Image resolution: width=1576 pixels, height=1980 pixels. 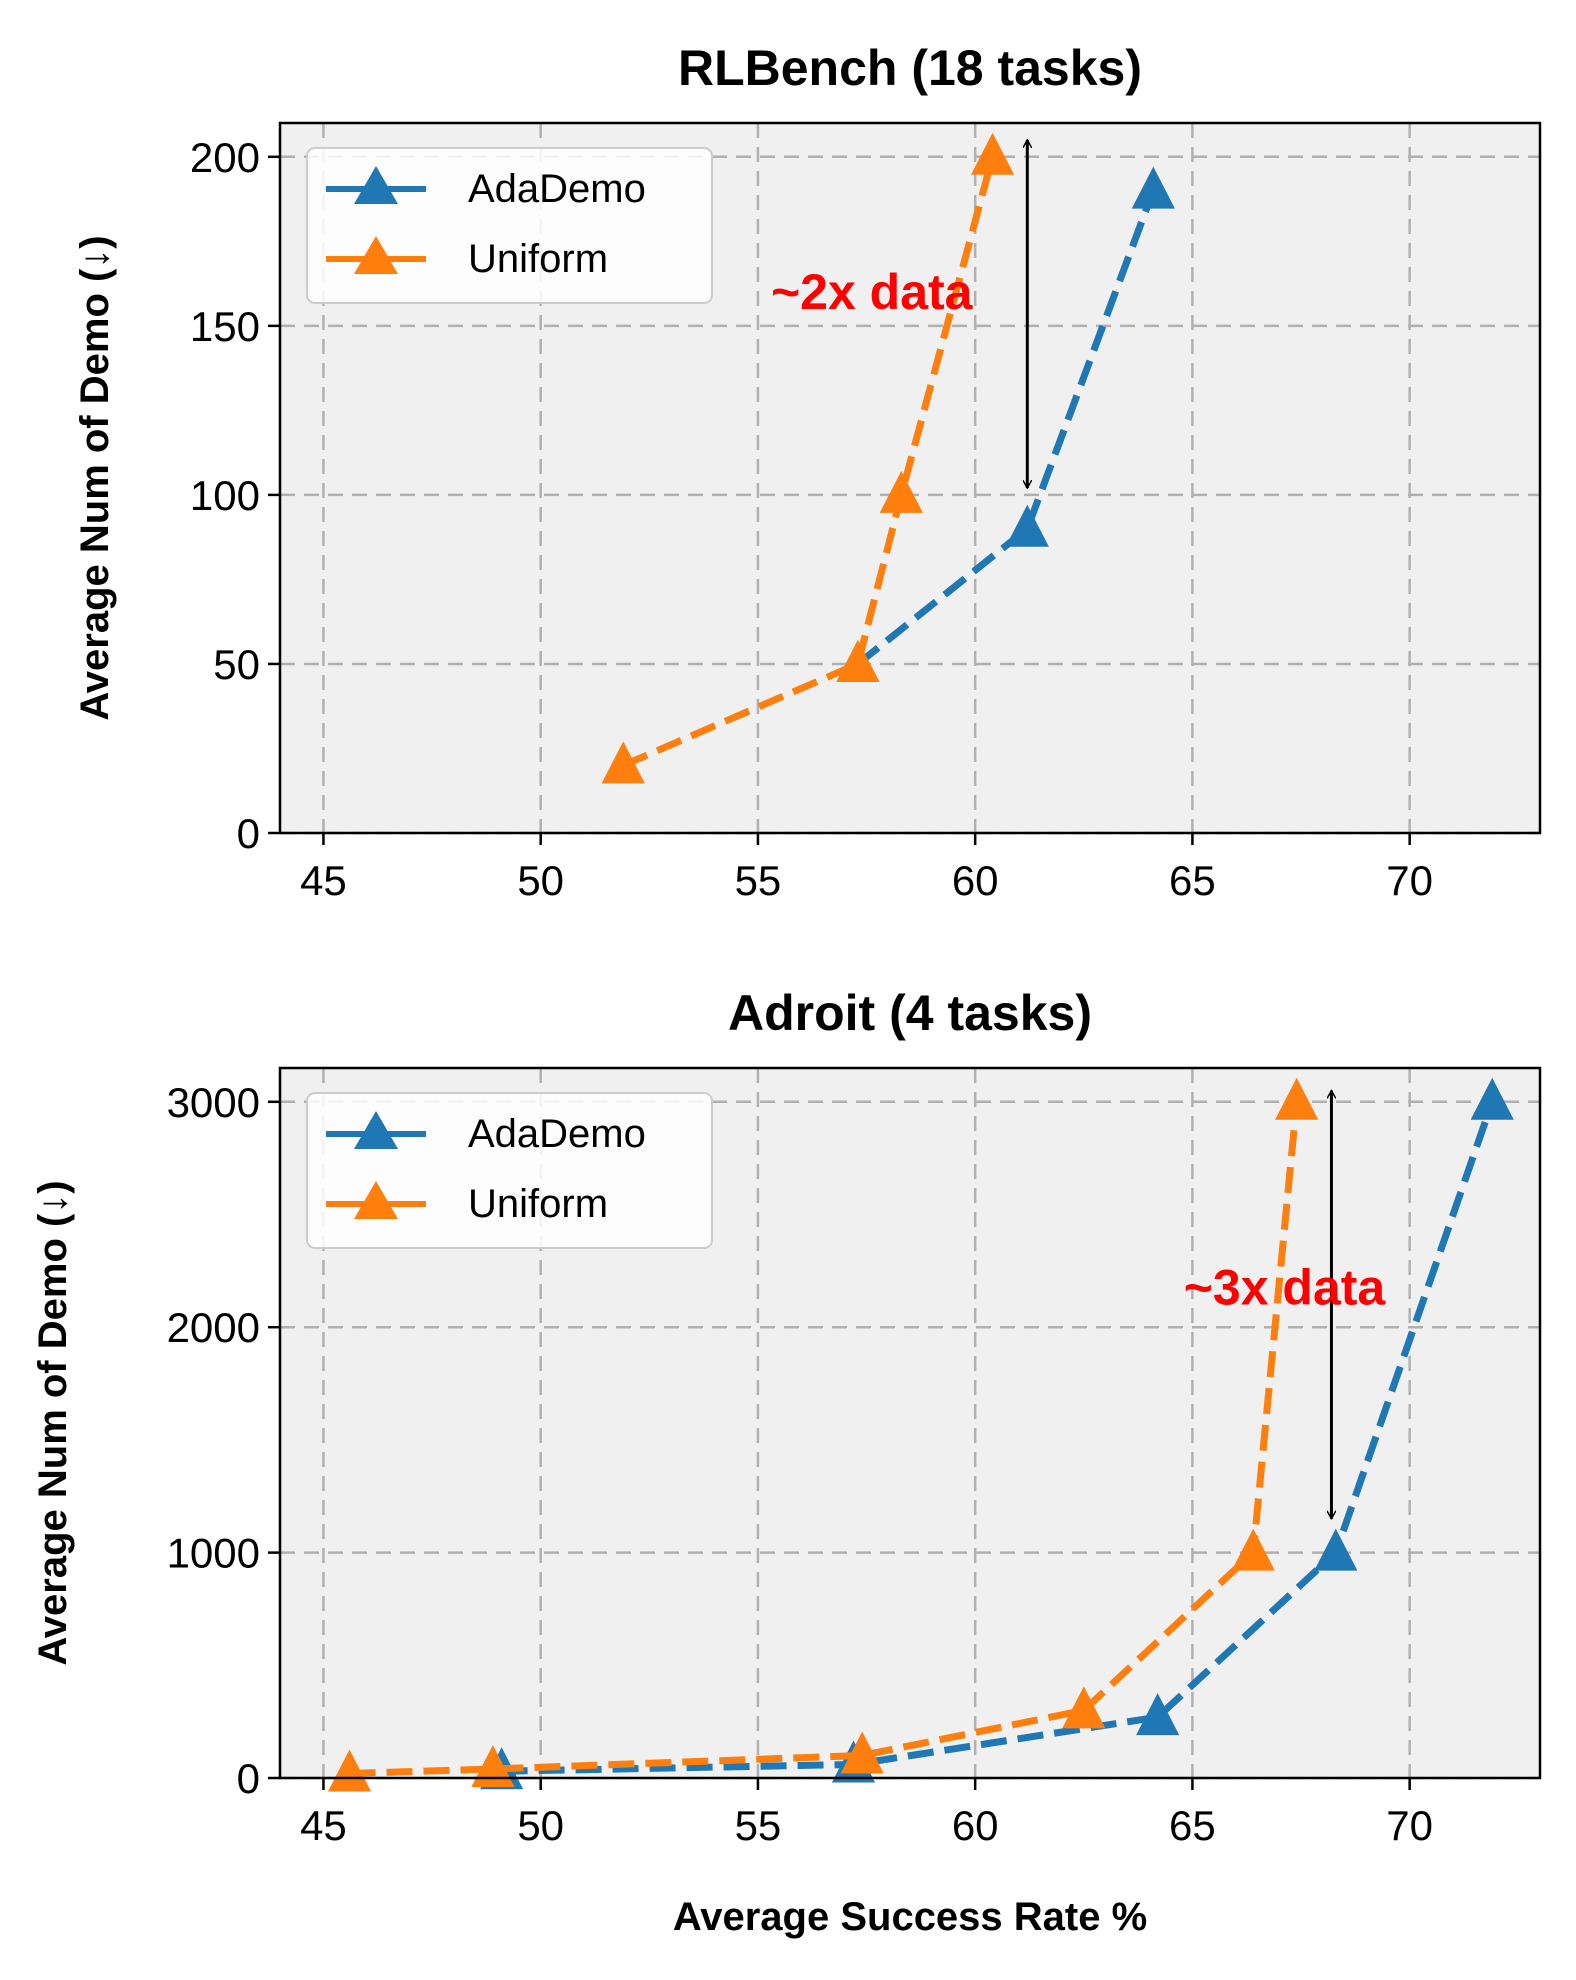 I want to click on annotation-text: ~3x data, so click(x=1285, y=1288).